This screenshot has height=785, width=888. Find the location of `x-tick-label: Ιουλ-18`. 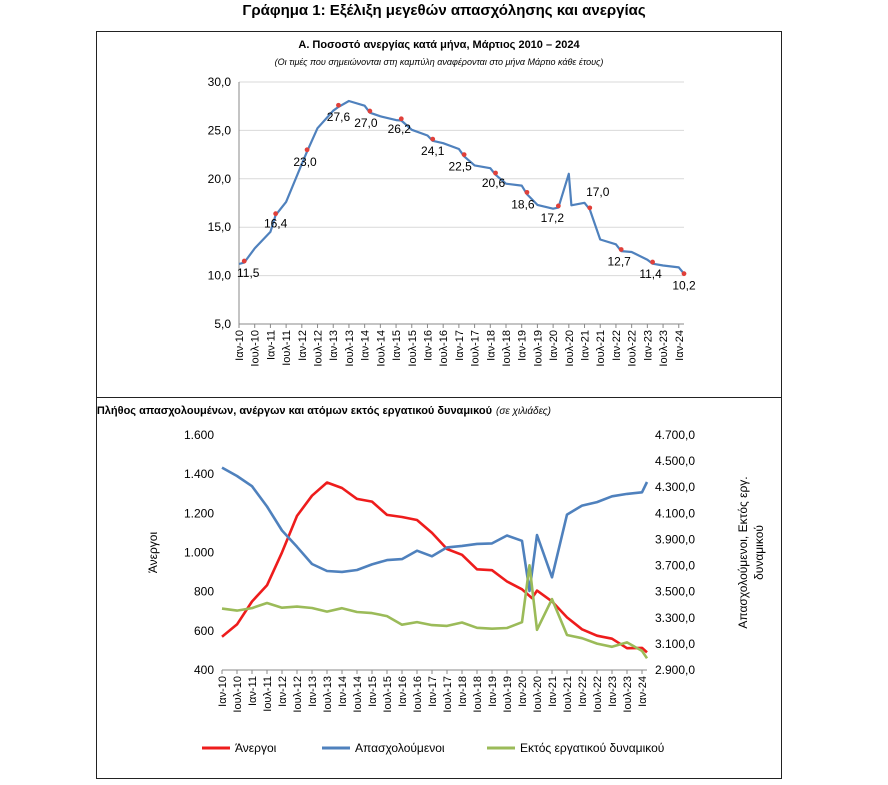

x-tick-label: Ιουλ-18 is located at coordinates (478, 694).